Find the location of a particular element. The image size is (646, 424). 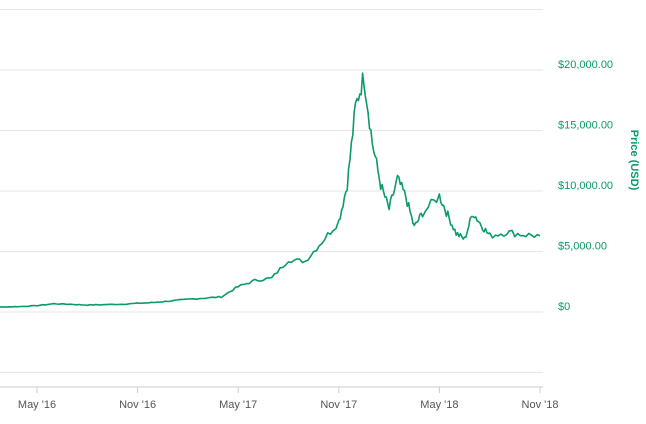

x-tick-label: Nov '17 is located at coordinates (338, 405).